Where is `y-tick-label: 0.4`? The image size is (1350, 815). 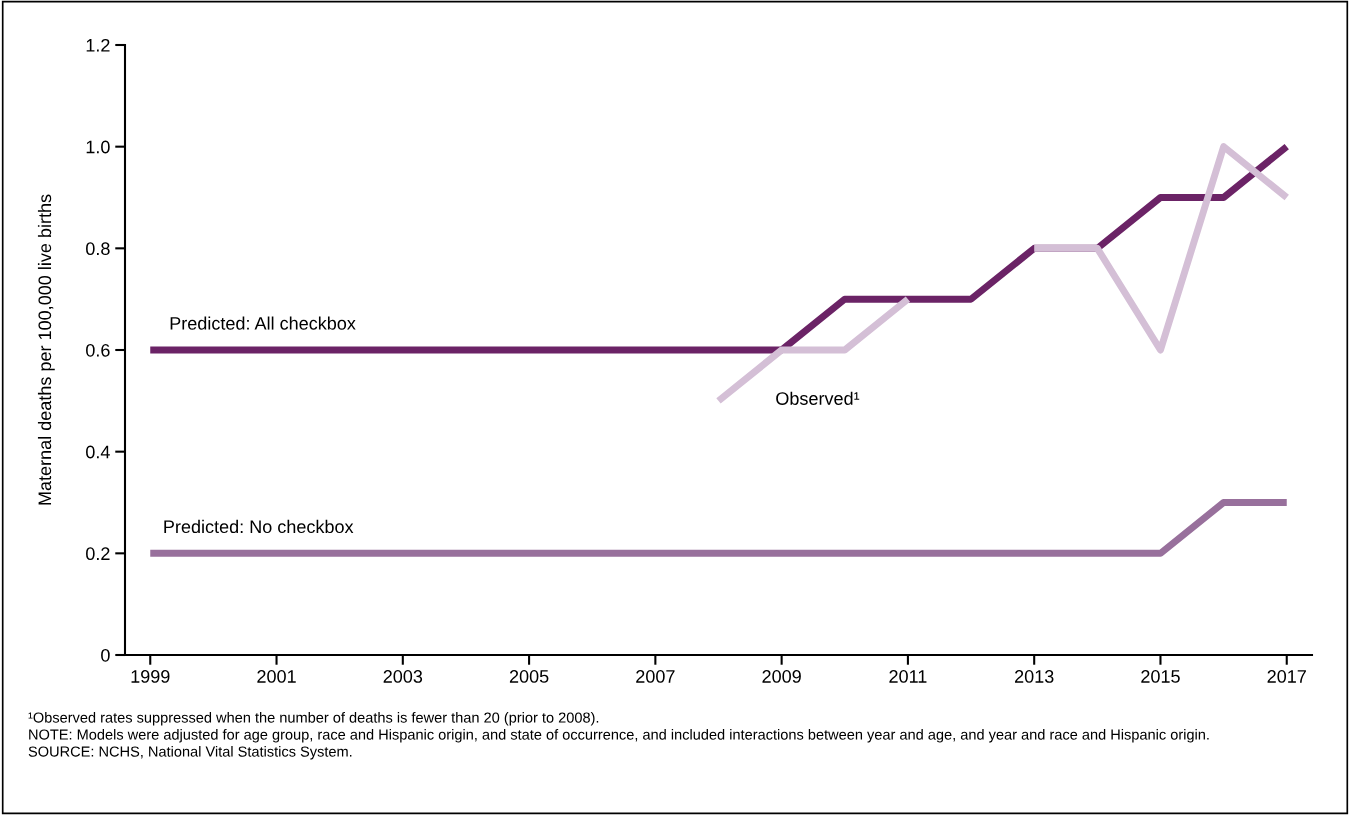 y-tick-label: 0.4 is located at coordinates (98, 452).